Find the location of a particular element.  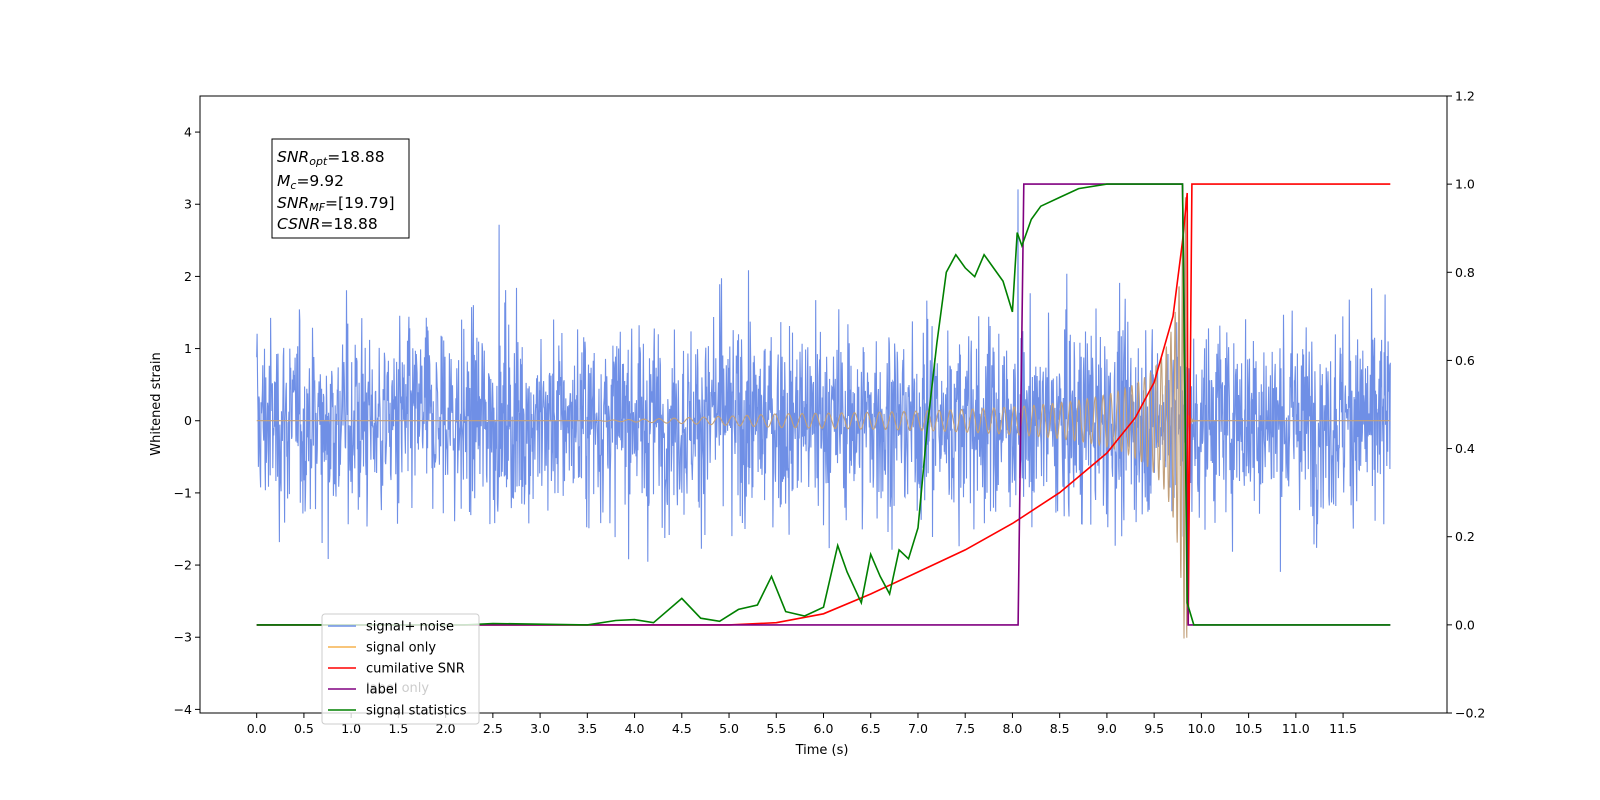

x-tick-label: 3.0 is located at coordinates (540, 728).